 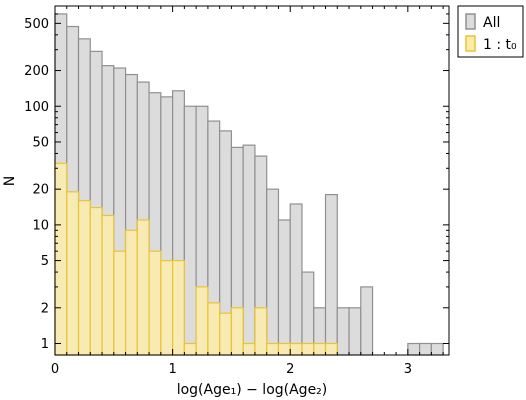 What do you see at coordinates (172, 369) in the screenshot?
I see `x-tick-label: 1` at bounding box center [172, 369].